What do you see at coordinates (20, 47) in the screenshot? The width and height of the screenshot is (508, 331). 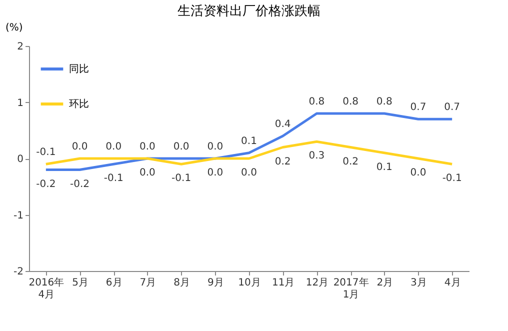 I see `y-tick-label: 2` at bounding box center [20, 47].